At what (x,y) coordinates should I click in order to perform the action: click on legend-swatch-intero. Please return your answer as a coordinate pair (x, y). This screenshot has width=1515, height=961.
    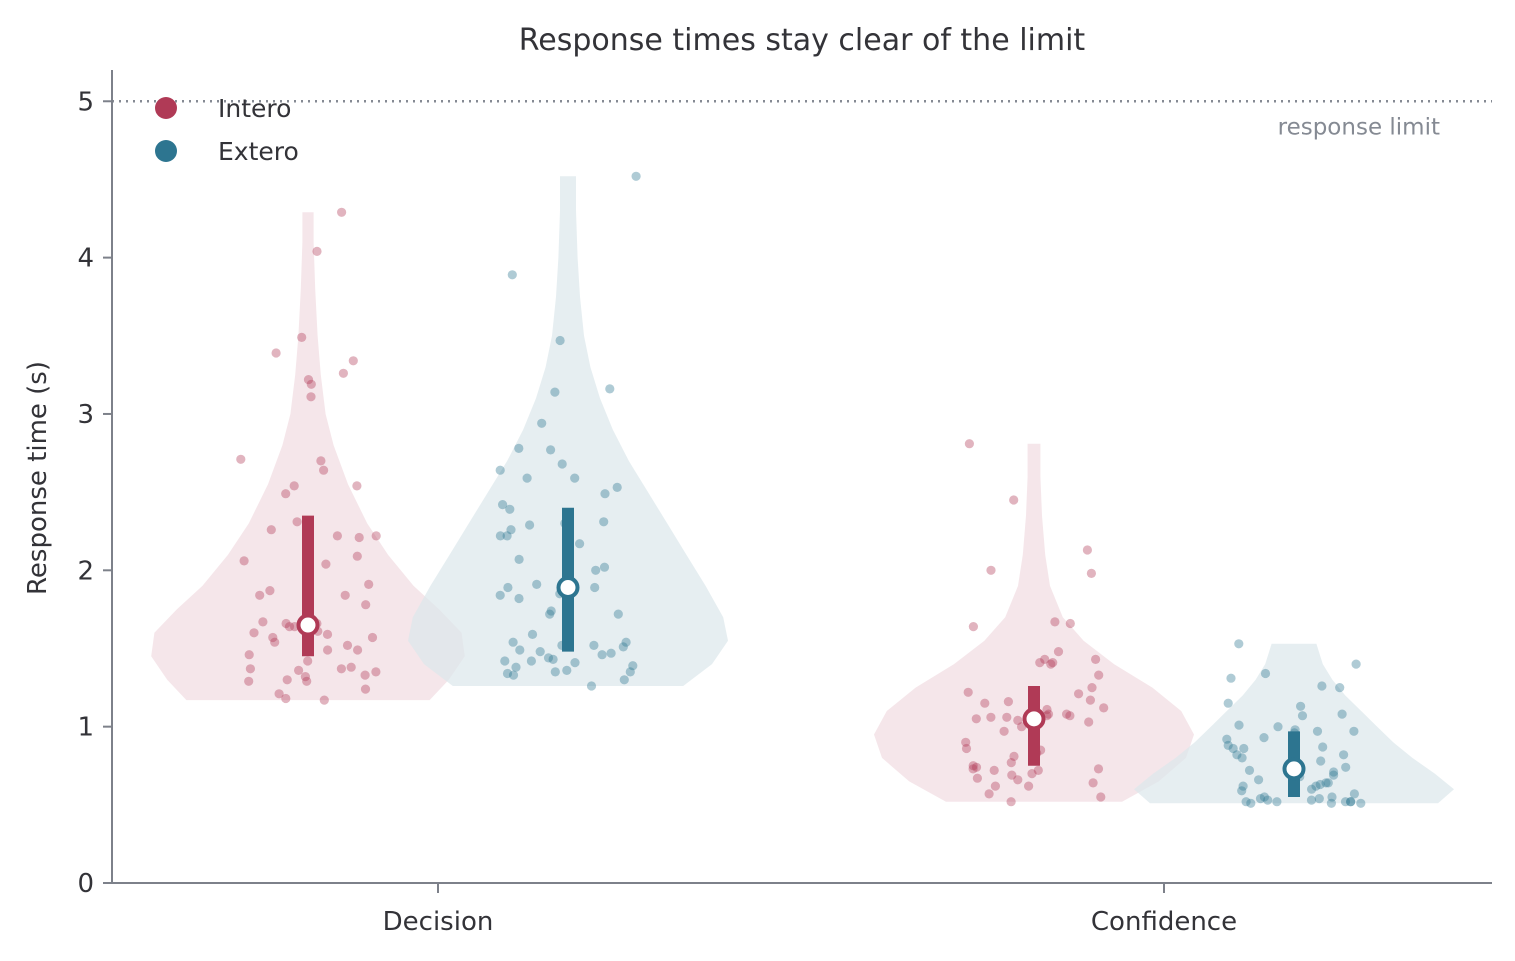
    Looking at the image, I should click on (166, 108).